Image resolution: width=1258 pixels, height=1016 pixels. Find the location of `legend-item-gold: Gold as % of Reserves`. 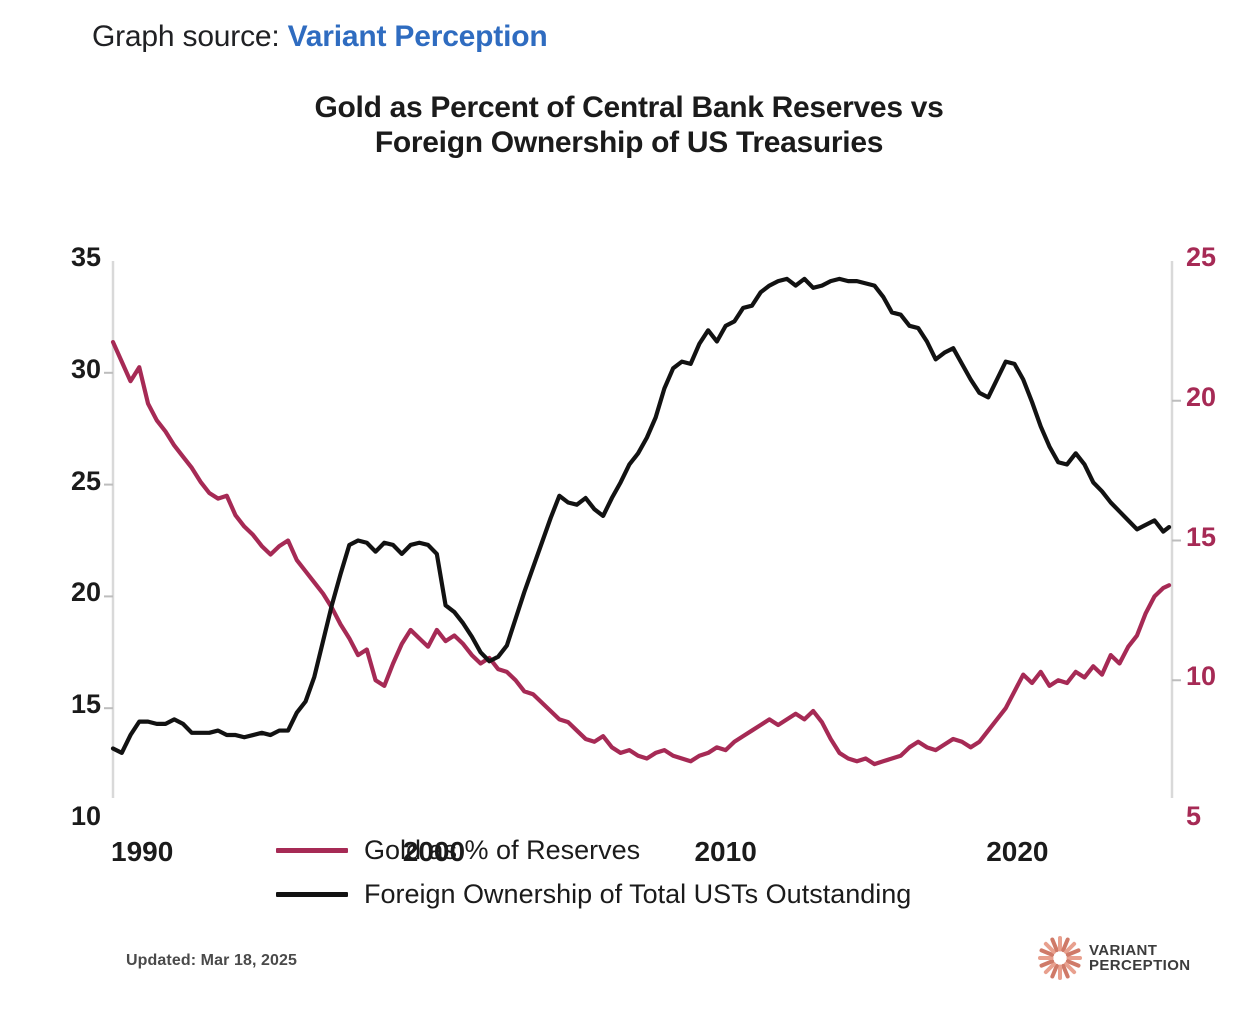

legend-item-gold: Gold as % of Reserves is located at coordinates (593, 850).